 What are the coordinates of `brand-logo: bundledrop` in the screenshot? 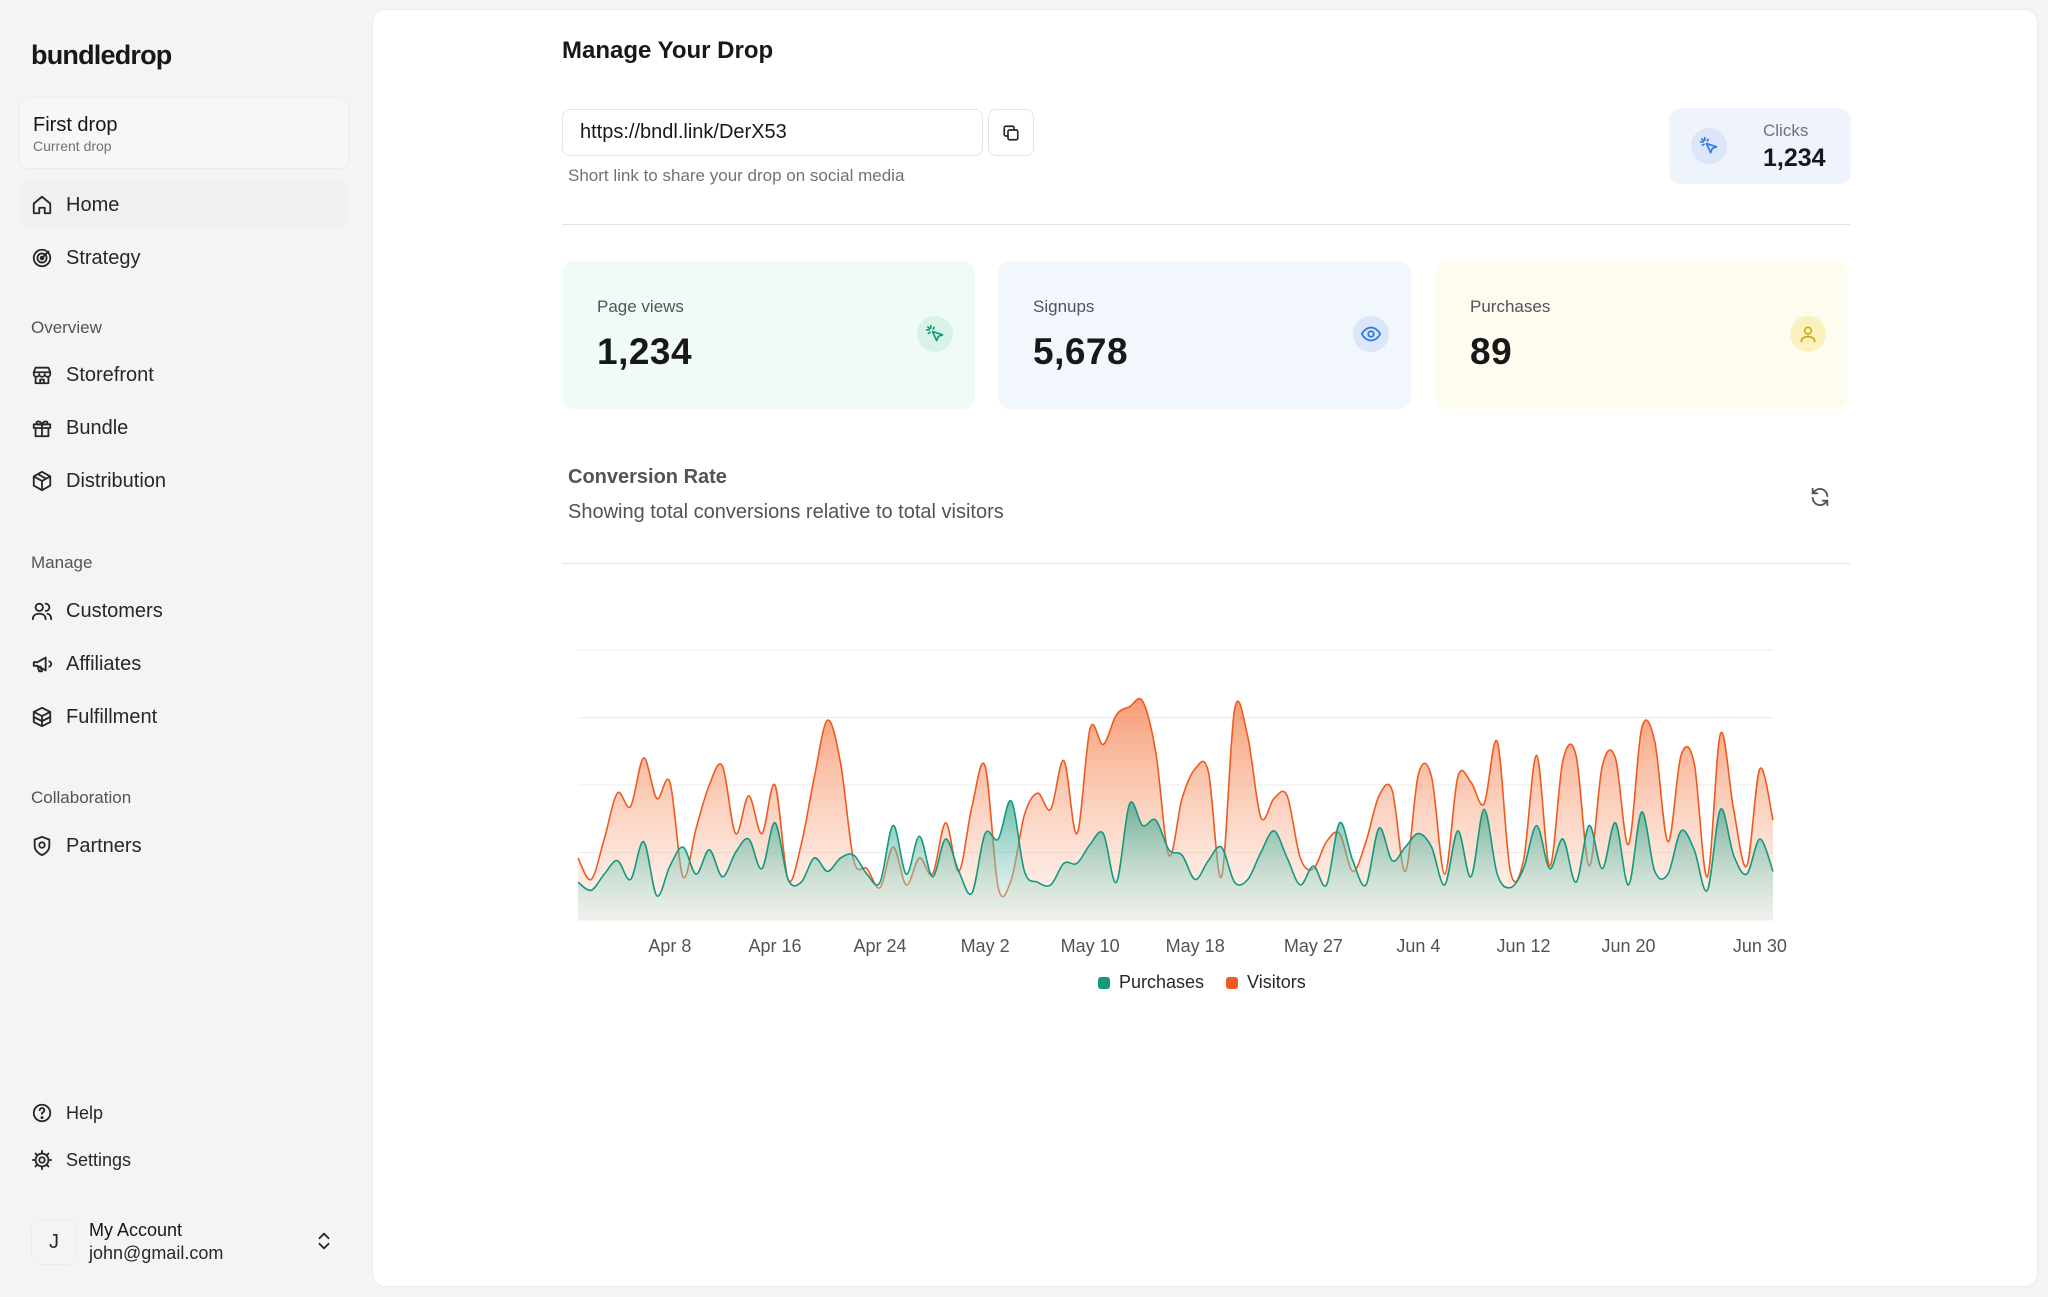 It's located at (101, 55).